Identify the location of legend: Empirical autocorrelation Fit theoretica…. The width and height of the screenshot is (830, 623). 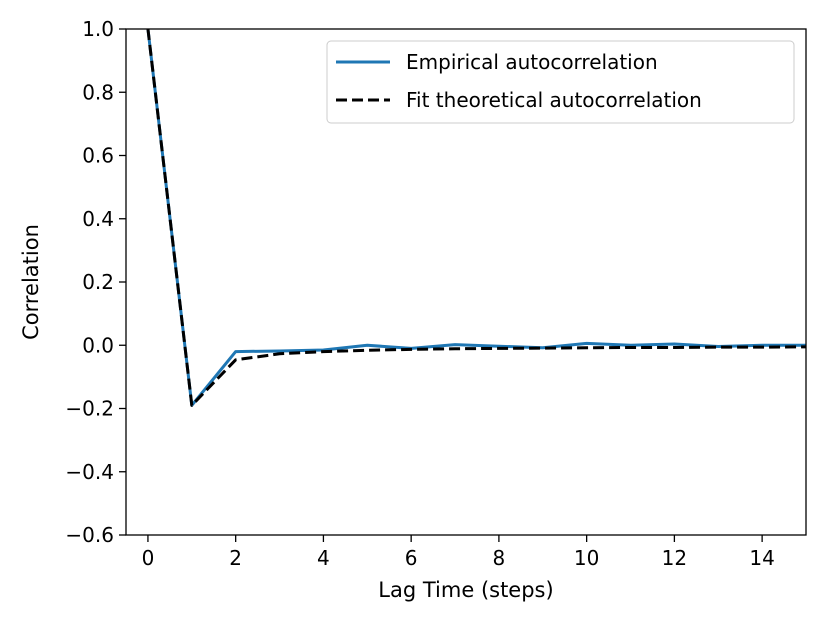
(560, 82).